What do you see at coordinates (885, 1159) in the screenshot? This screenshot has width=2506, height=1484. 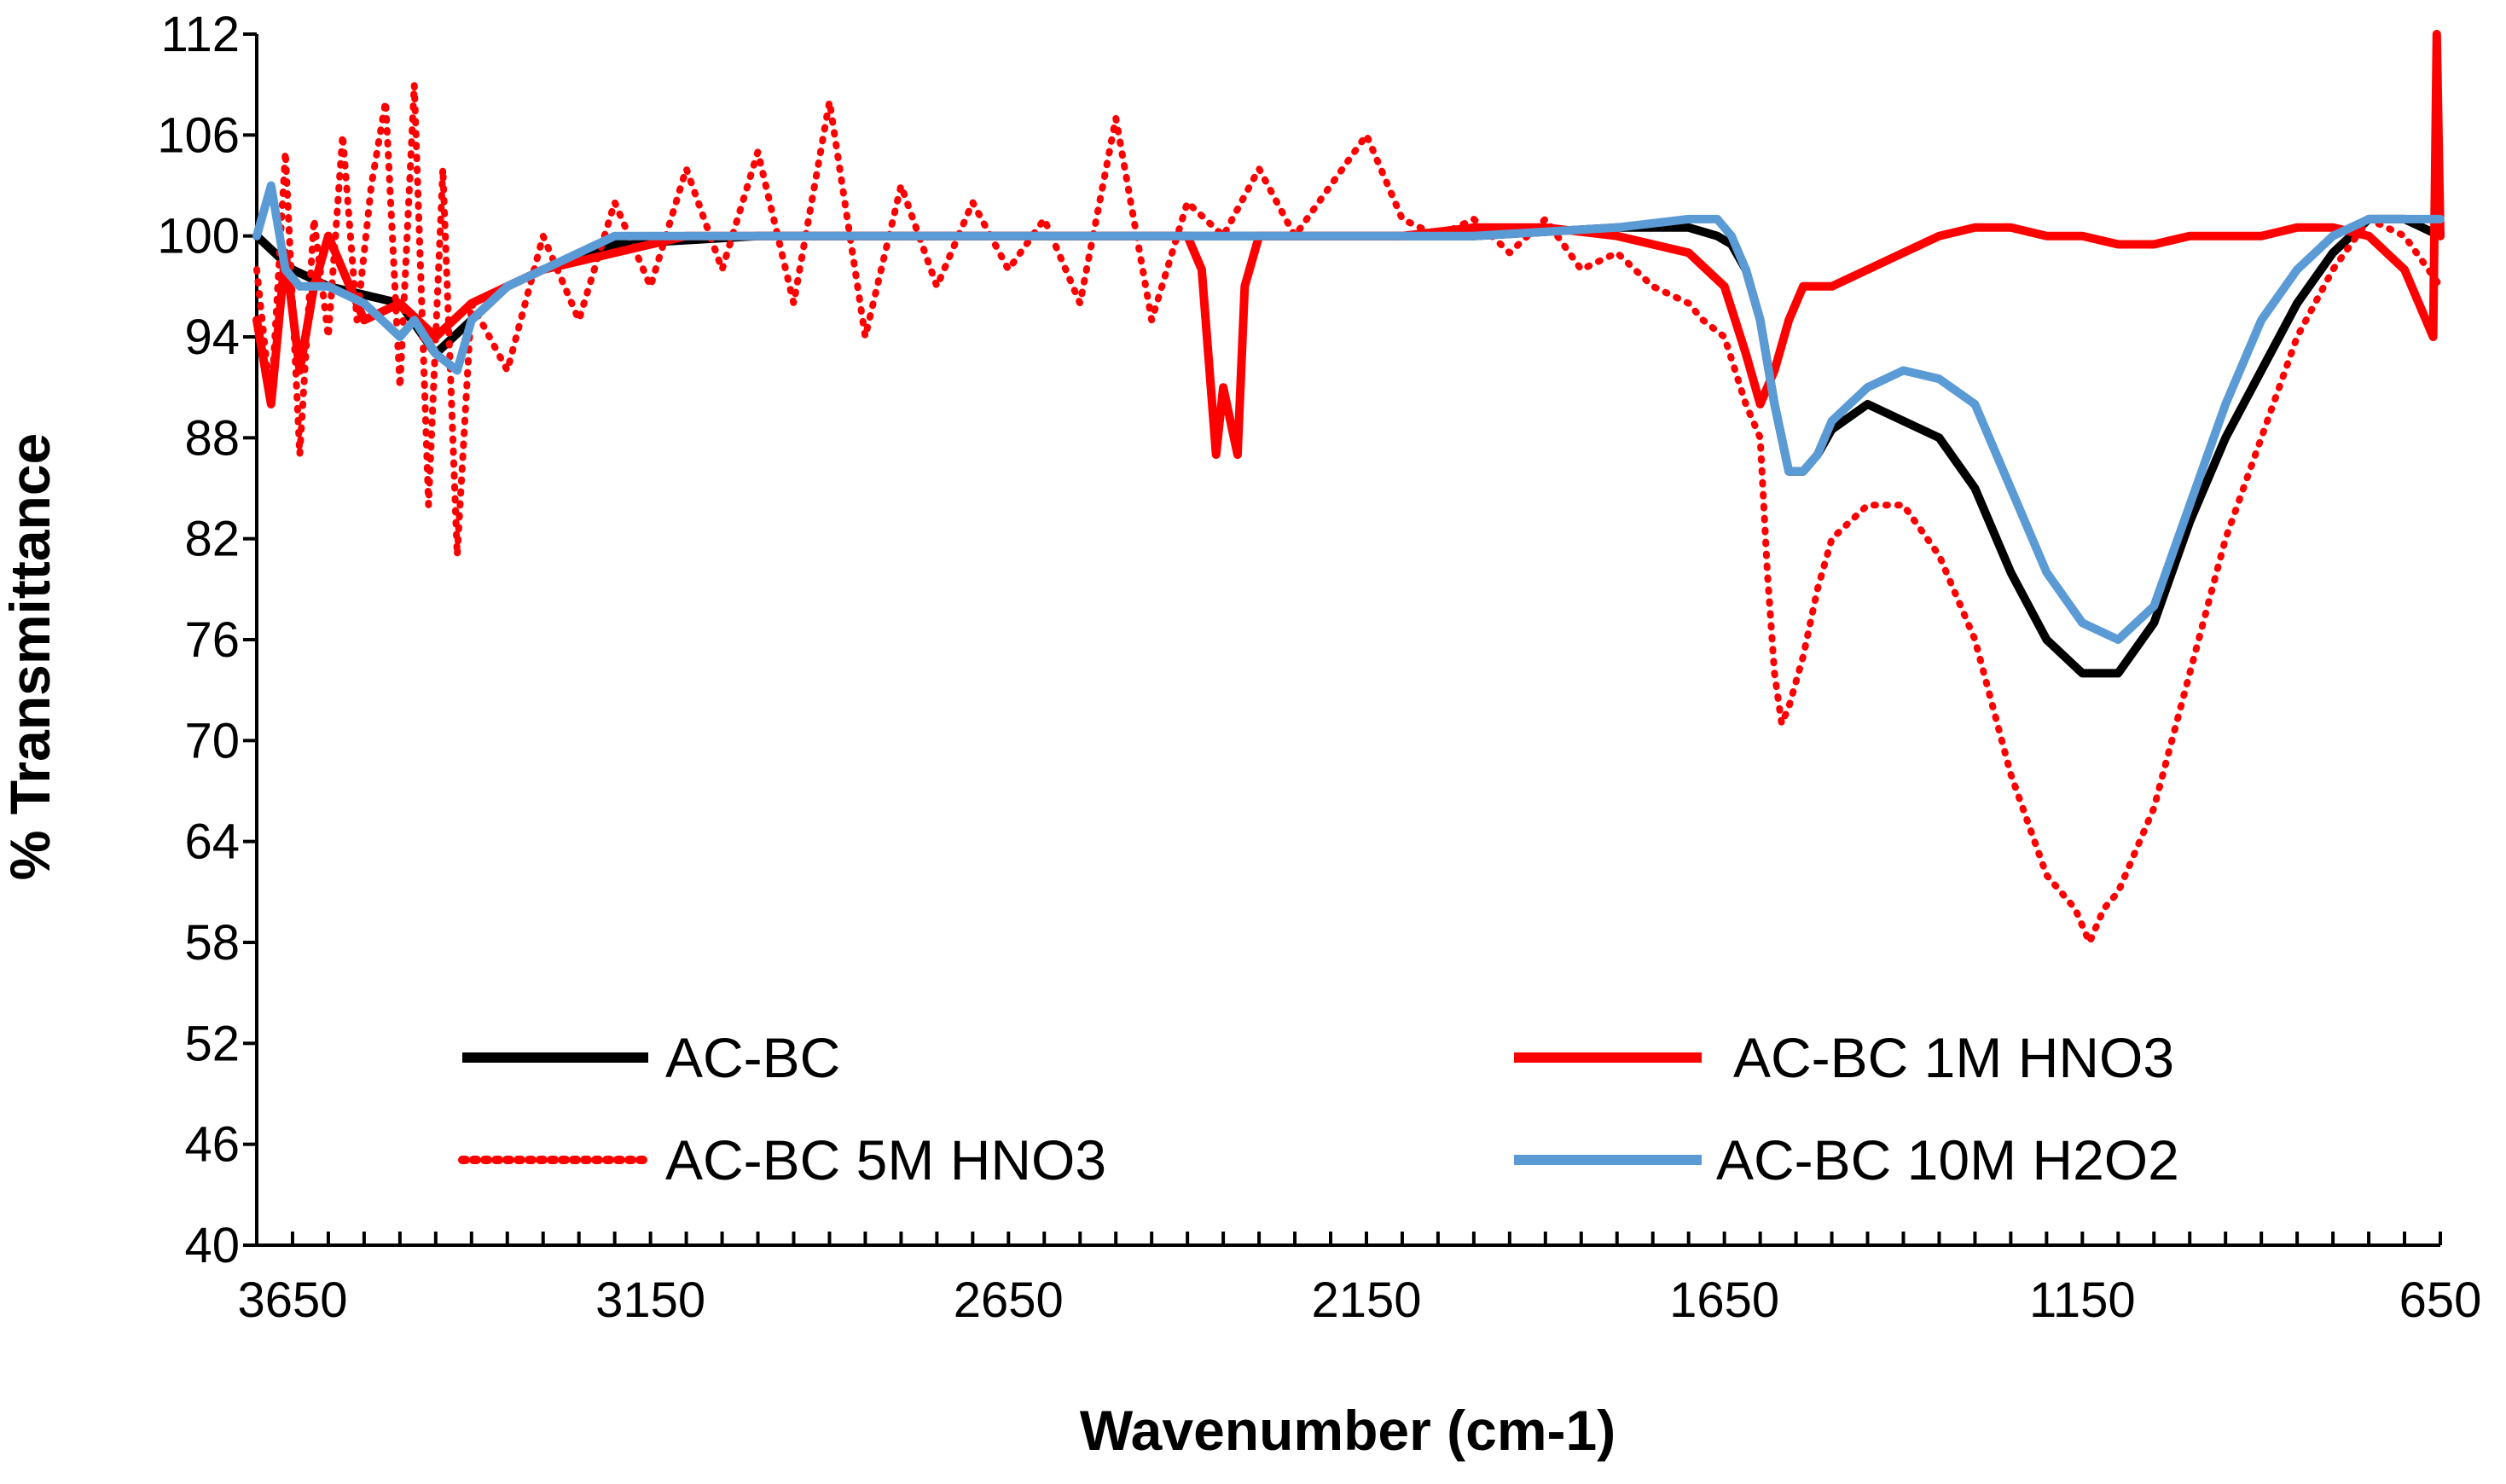 I see `legend-label-ac-bc-5m-hno3: AC-BC 5M HNO3` at bounding box center [885, 1159].